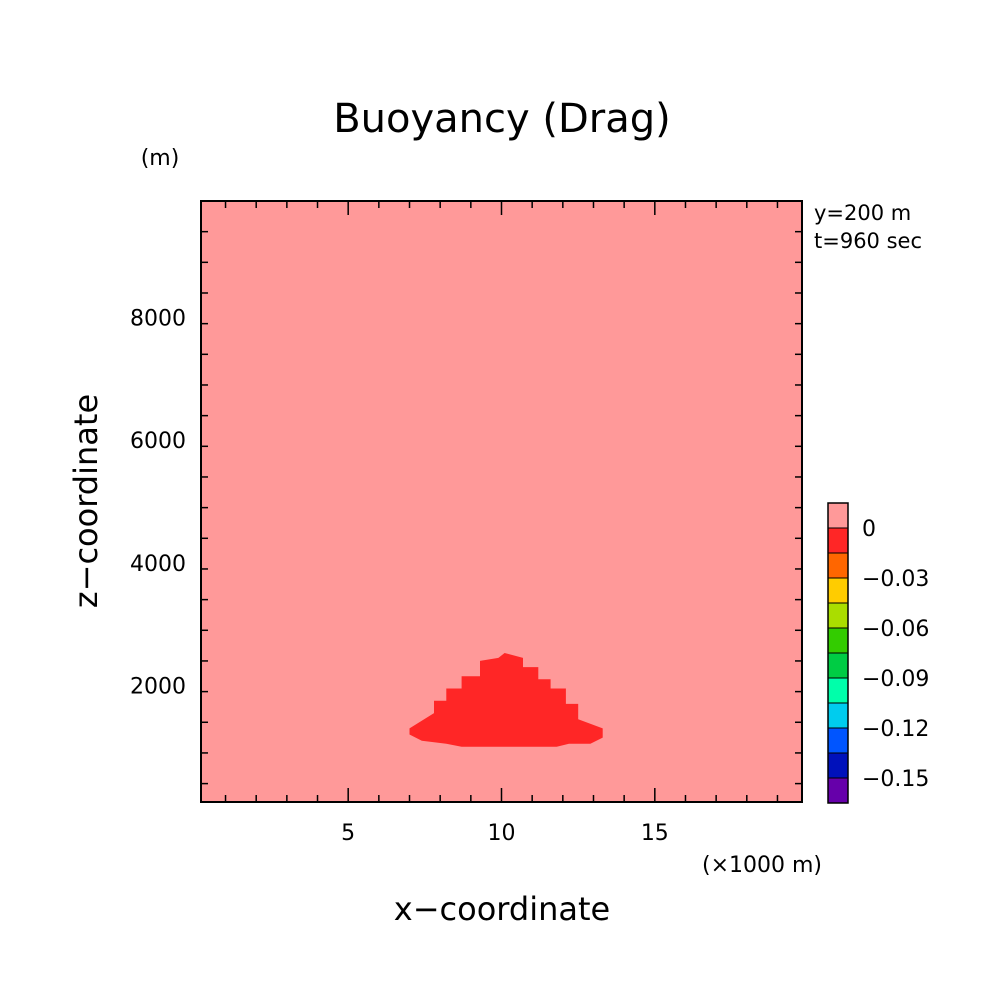 The image size is (1004, 1004). I want to click on colorbar-label: −0.15, so click(895, 779).